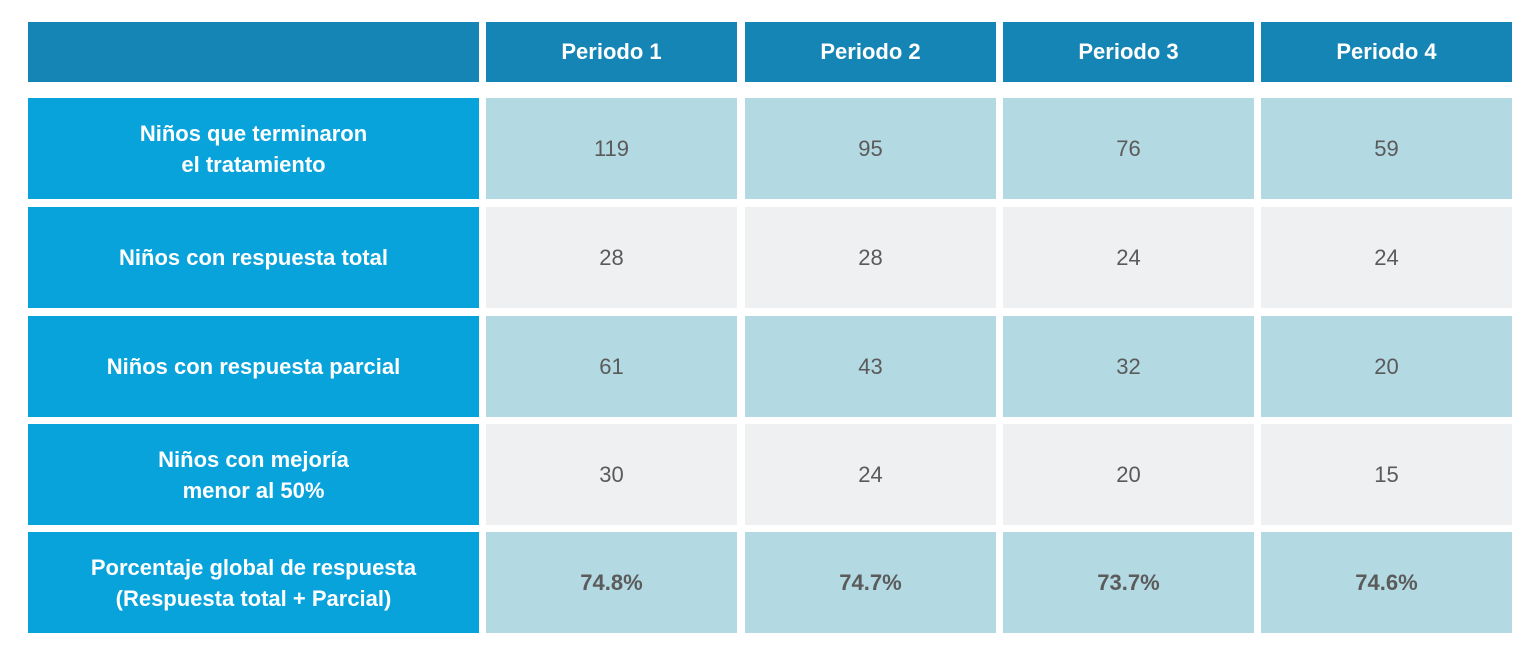 The height and width of the screenshot is (651, 1536). Describe the element at coordinates (253, 52) in the screenshot. I see `table-corner` at that location.